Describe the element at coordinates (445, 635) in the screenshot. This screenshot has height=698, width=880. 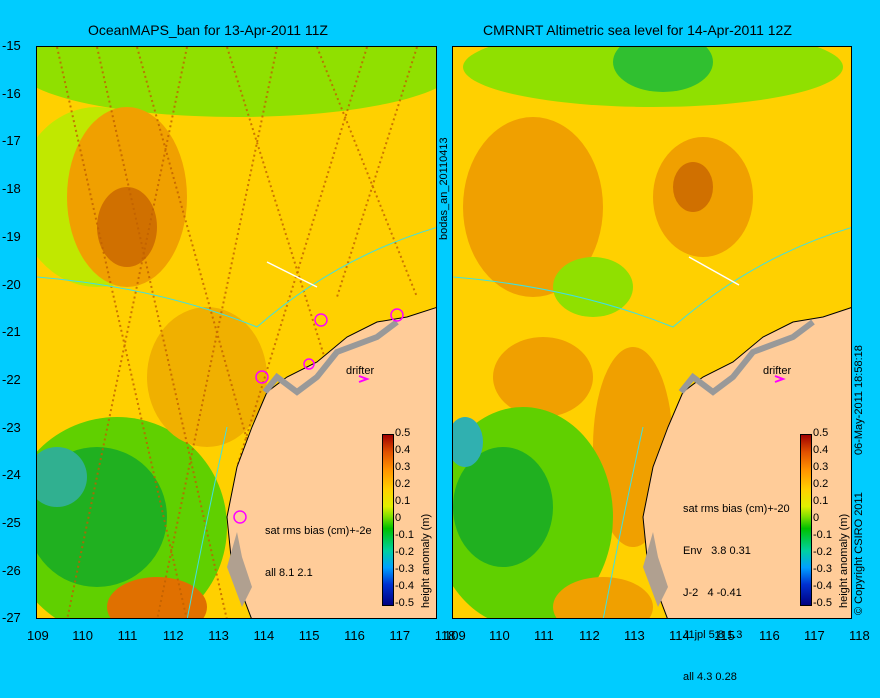
I see `left-x-tick-label: 118` at that location.